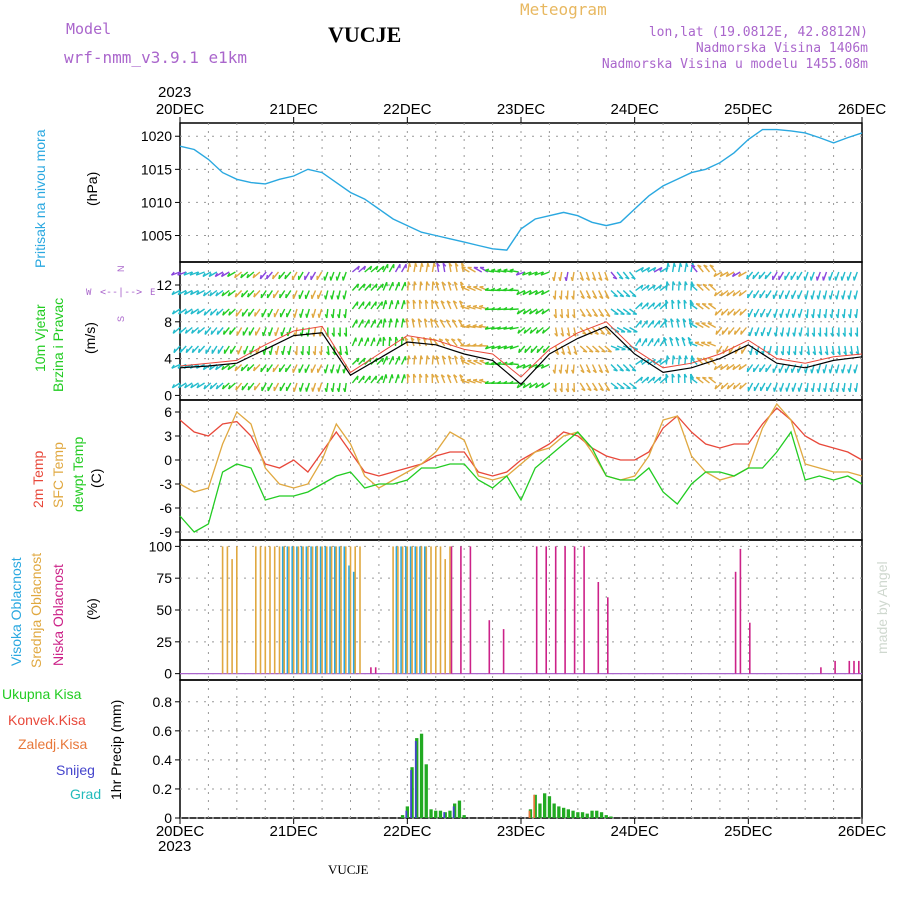 The image size is (900, 900). Describe the element at coordinates (168, 674) in the screenshot. I see `y-tick-label: 0` at that location.